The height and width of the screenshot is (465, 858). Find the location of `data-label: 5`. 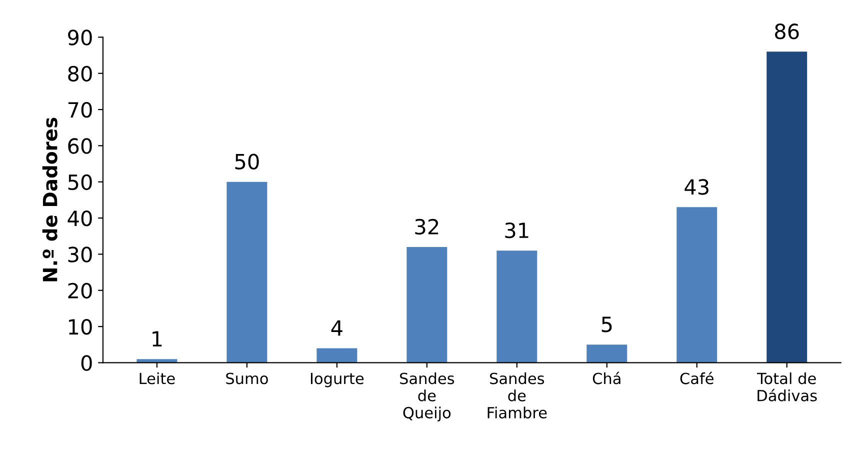

data-label: 5 is located at coordinates (607, 324).